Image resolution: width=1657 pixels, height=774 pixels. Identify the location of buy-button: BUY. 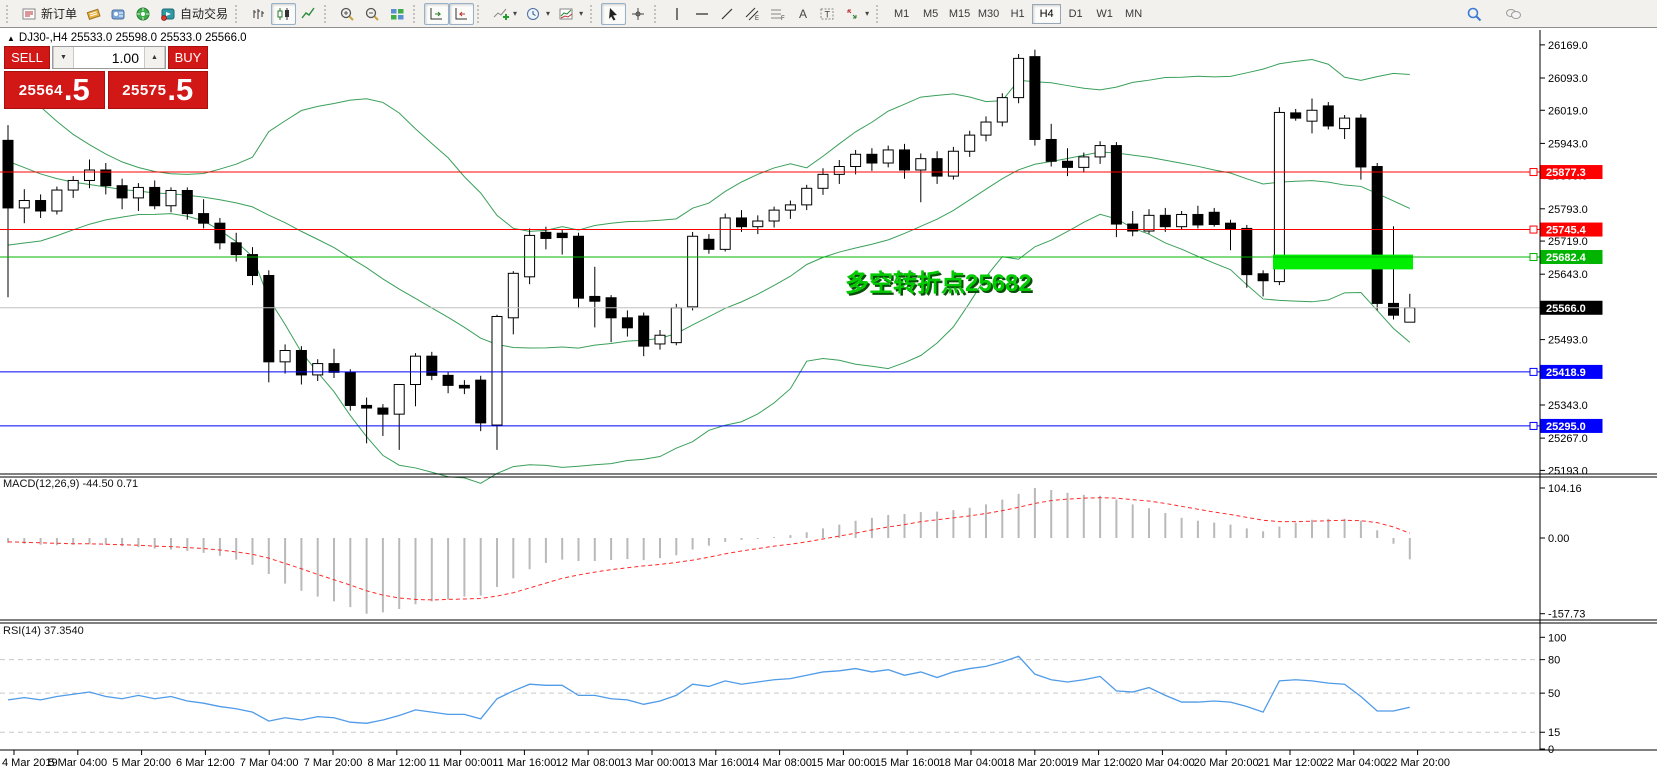
(188, 57).